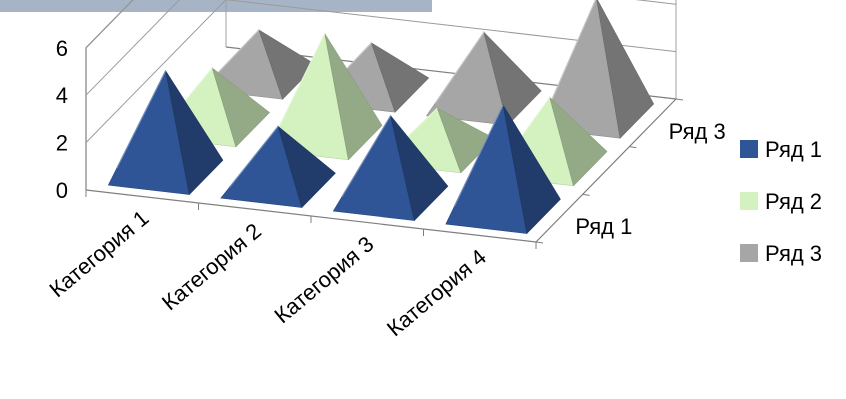 The height and width of the screenshot is (399, 846). What do you see at coordinates (211, 266) in the screenshot?
I see `category-label: Категория 2` at bounding box center [211, 266].